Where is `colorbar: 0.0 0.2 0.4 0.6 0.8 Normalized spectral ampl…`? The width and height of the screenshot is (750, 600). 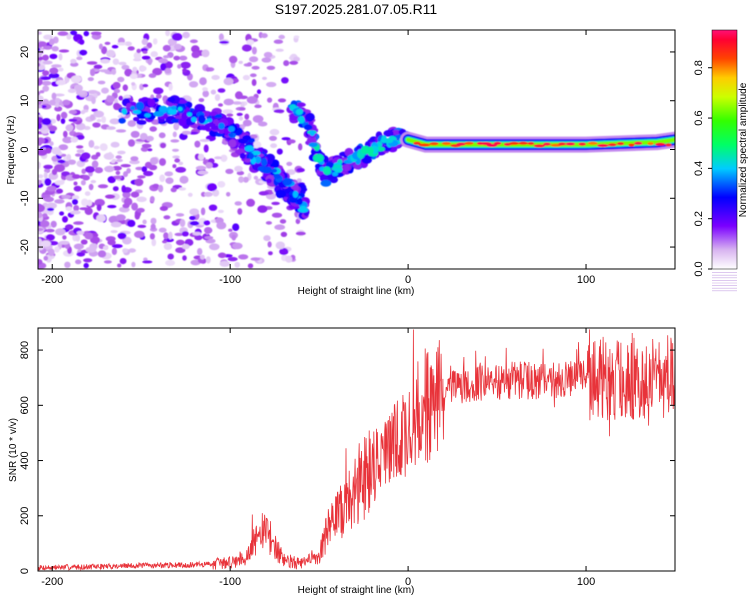
colorbar: 0.0 0.2 0.4 0.6 0.8 Normalized spectral ampl… is located at coordinates (721, 160).